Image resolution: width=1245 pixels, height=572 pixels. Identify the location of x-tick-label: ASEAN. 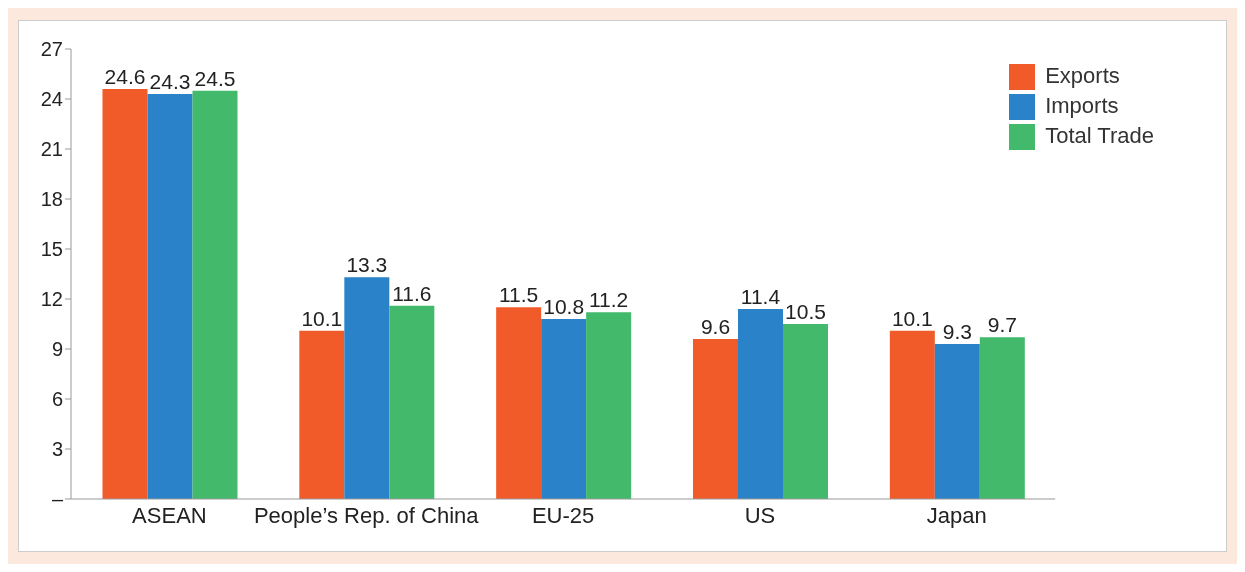
(169, 515).